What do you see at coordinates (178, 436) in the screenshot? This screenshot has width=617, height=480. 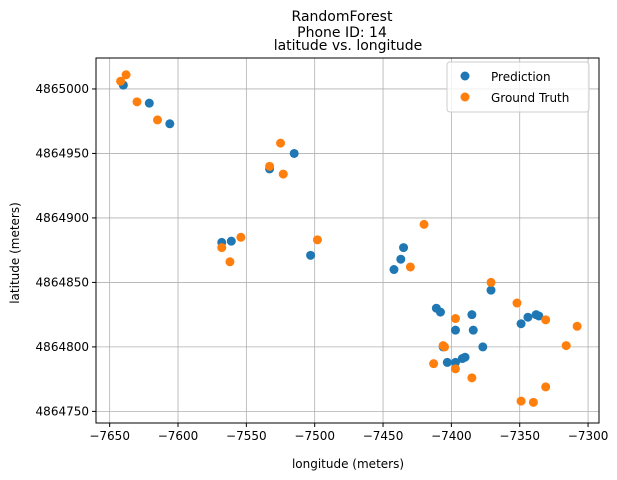 I see `x-tick-label: −7600` at bounding box center [178, 436].